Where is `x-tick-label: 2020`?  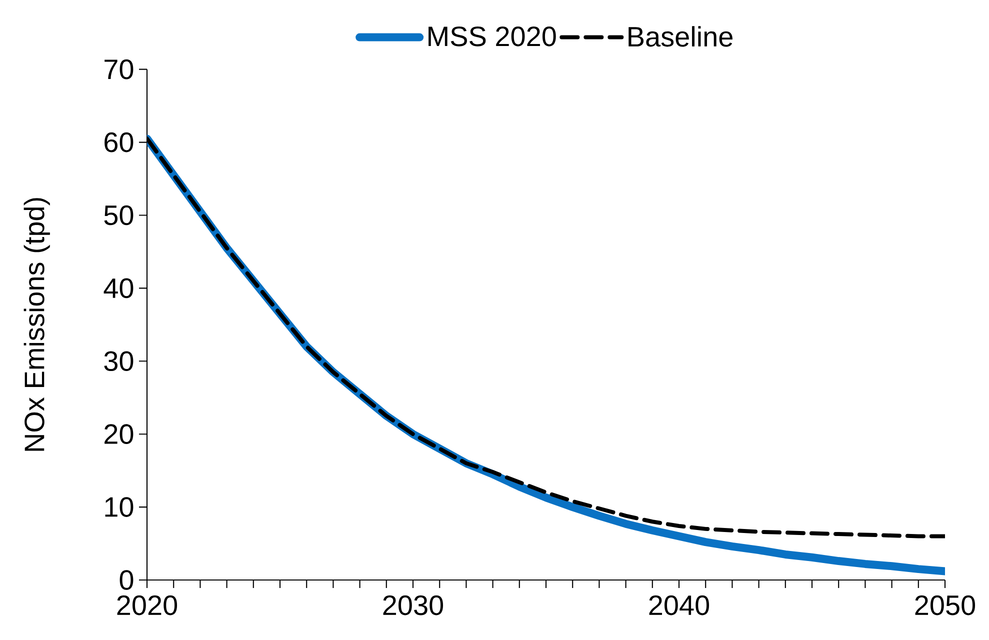 x-tick-label: 2020 is located at coordinates (147, 605).